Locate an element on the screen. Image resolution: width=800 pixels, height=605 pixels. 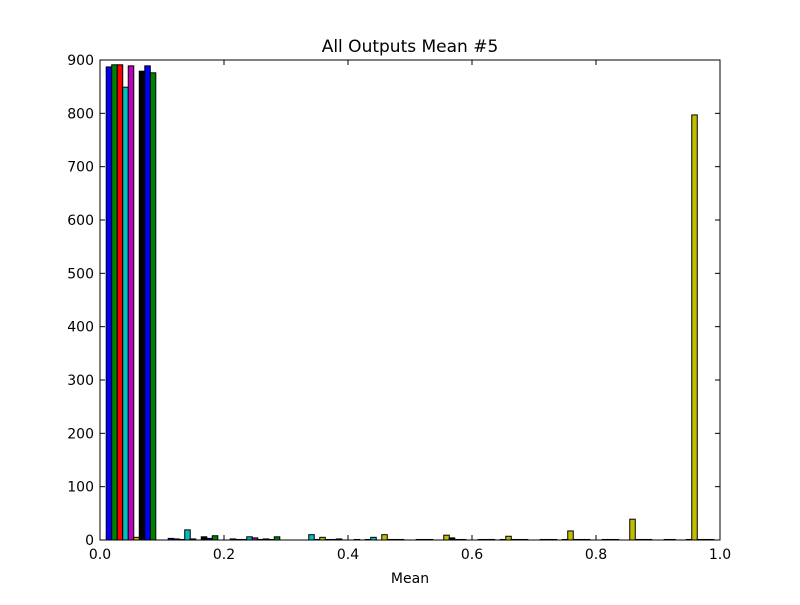
y-tick-label: 800 is located at coordinates (80, 114).